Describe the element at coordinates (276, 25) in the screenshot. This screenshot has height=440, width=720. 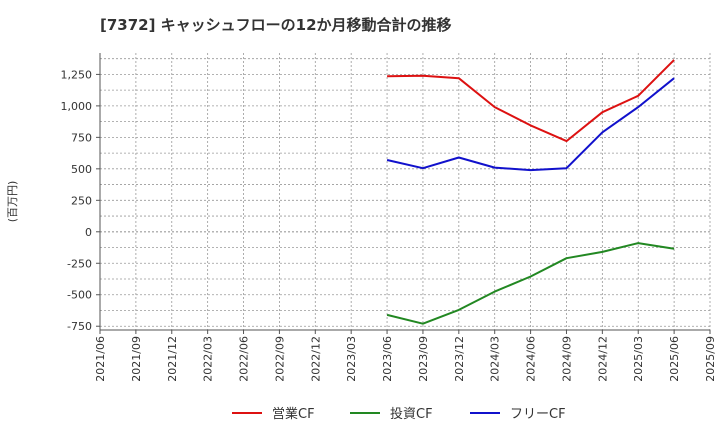
I see `chart-title: [7372] キャッシュフローの12か月移動合計の推移` at that location.